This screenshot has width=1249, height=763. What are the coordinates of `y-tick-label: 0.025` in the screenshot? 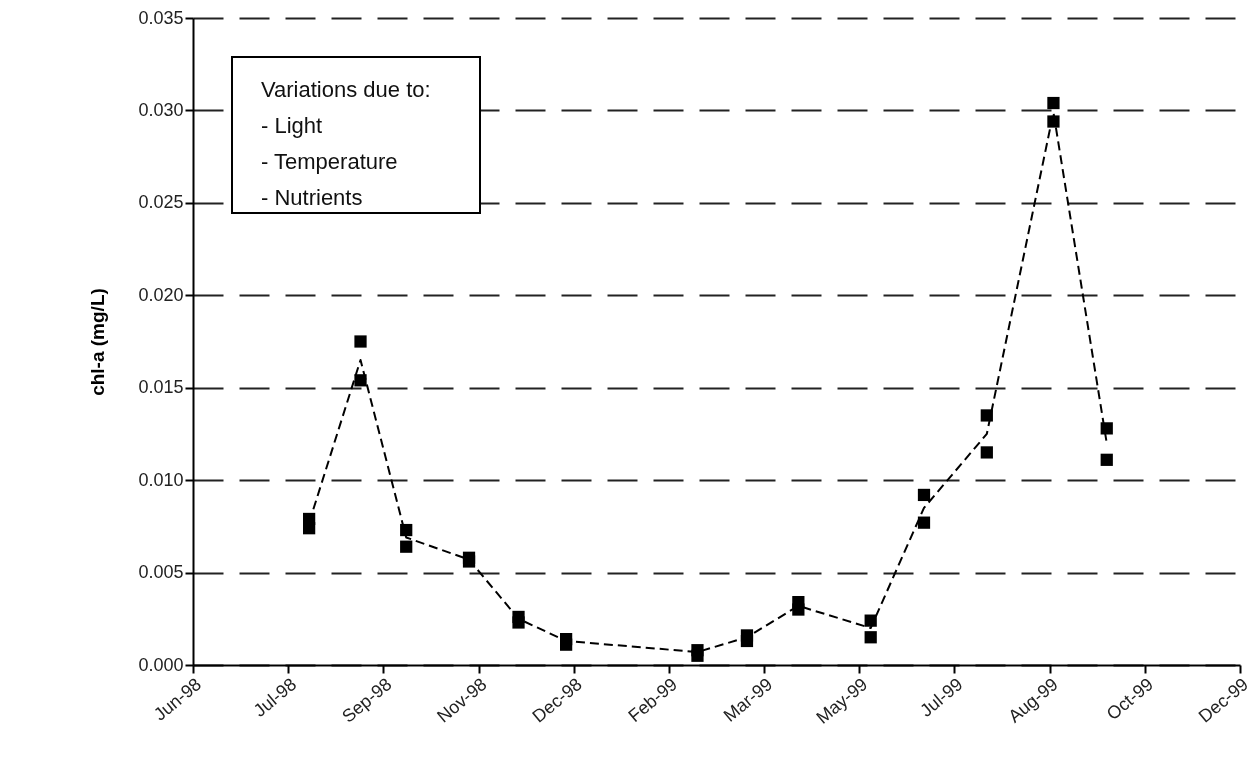 It's located at (161, 202).